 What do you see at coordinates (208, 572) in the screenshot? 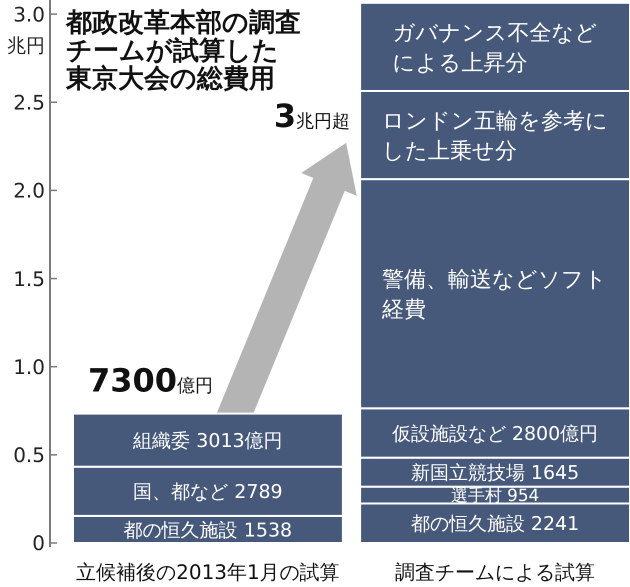
I see `x-tick-label: 立候補後の2013年1月の試算` at bounding box center [208, 572].